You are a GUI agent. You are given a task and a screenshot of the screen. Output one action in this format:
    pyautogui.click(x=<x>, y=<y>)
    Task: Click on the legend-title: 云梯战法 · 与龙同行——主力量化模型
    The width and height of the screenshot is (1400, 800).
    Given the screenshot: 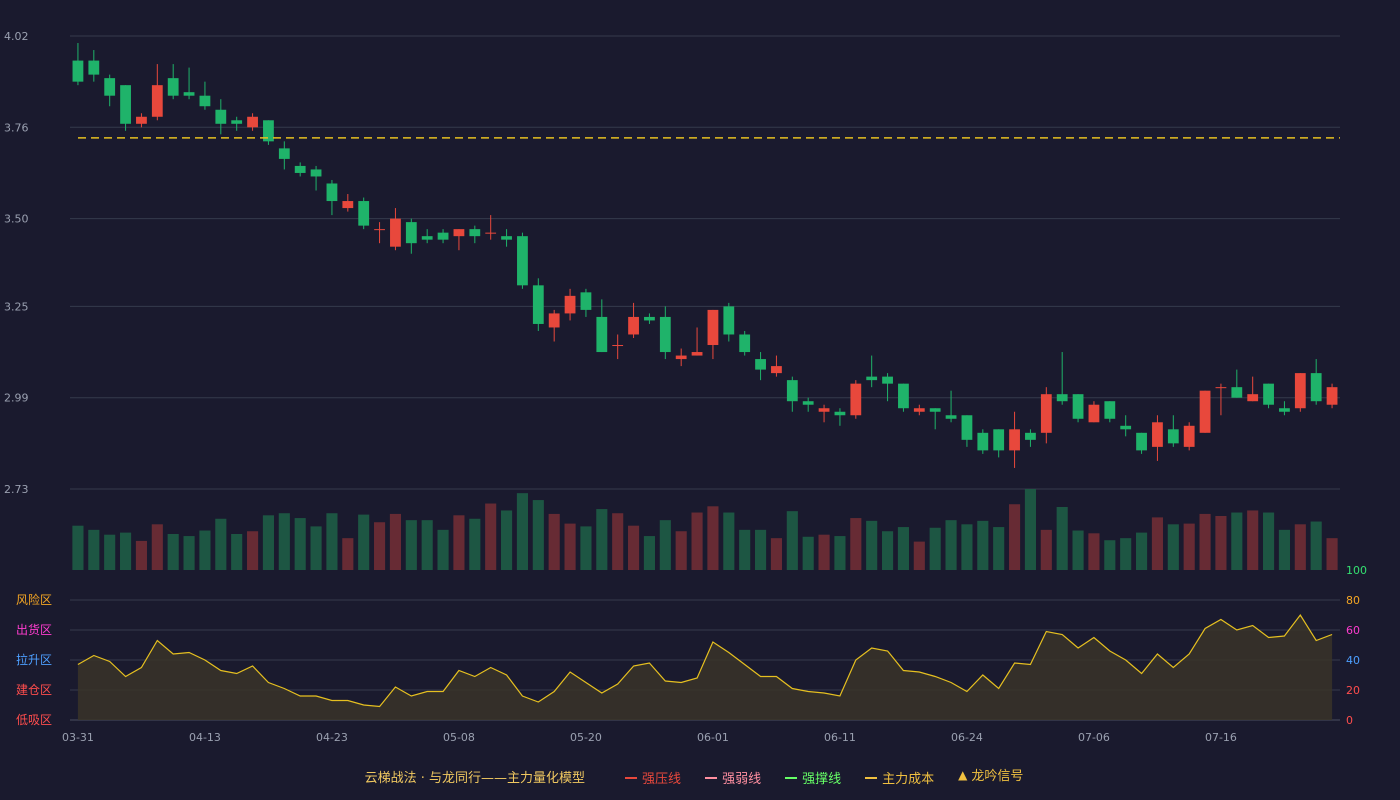 What is the action you would take?
    pyautogui.click(x=475, y=778)
    